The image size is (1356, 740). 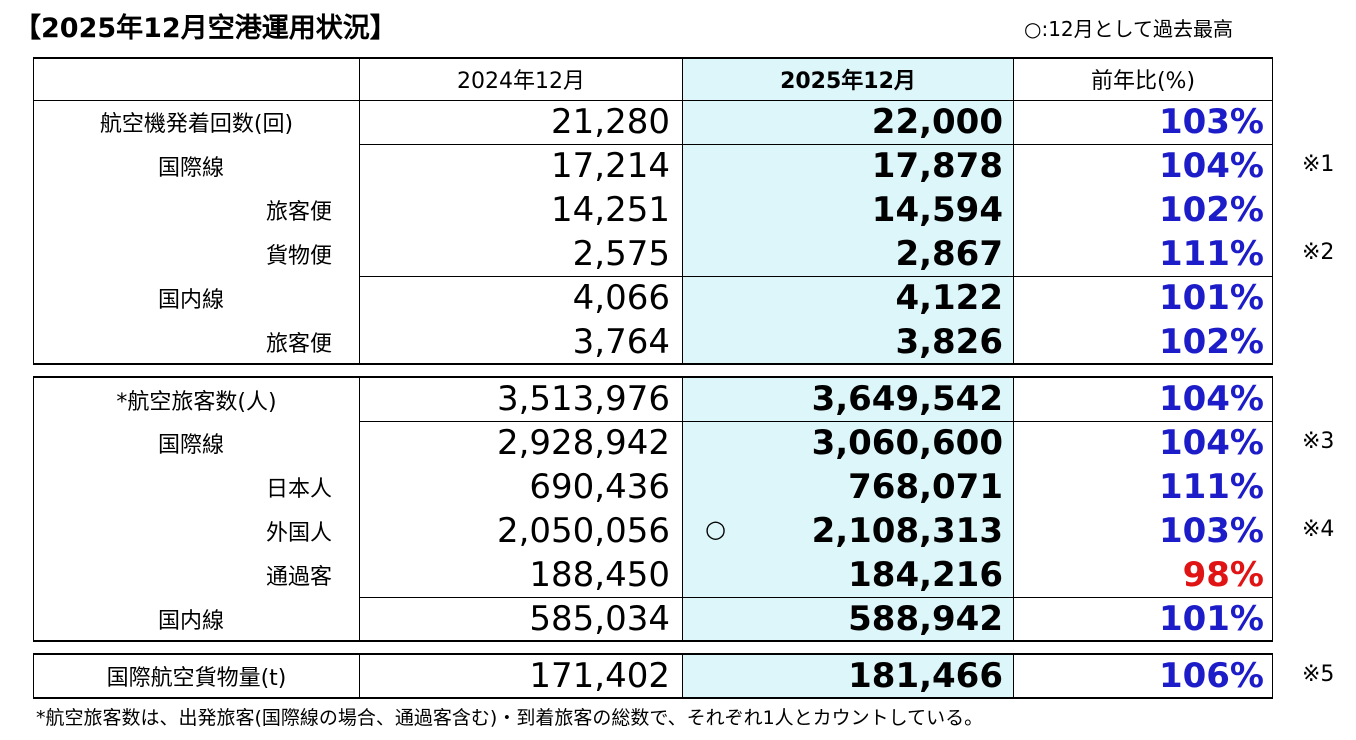 What do you see at coordinates (191, 445) in the screenshot?
I see `row-label-text: 国際線` at bounding box center [191, 445].